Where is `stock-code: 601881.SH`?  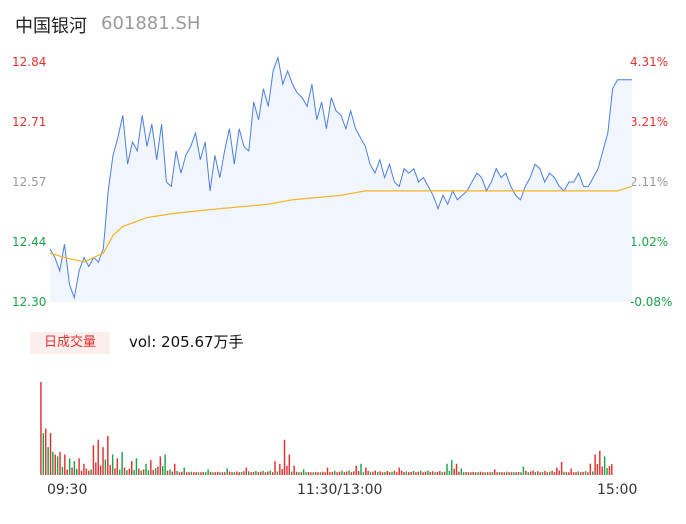
stock-code: 601881.SH is located at coordinates (151, 23).